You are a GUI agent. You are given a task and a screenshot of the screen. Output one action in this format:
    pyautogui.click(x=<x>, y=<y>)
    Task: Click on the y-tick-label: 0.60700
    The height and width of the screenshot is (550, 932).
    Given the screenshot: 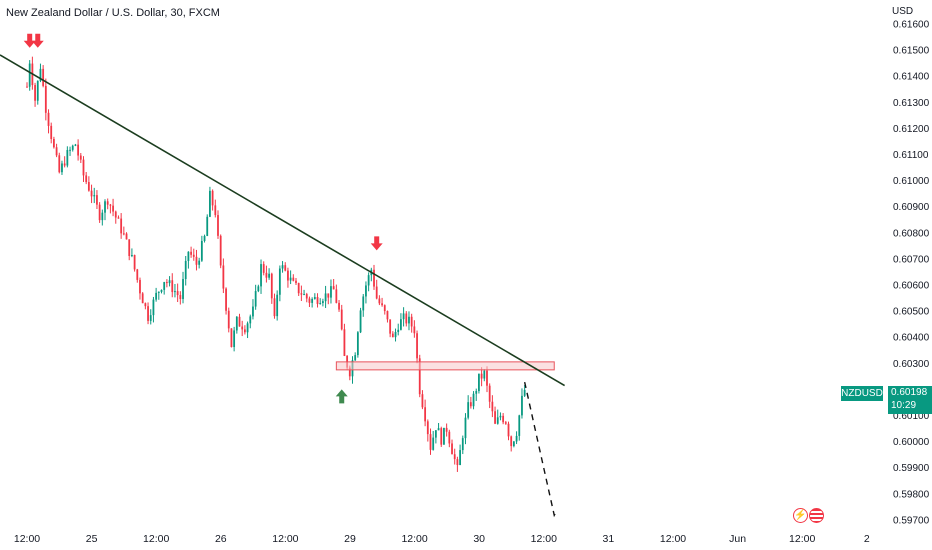 What is the action you would take?
    pyautogui.click(x=911, y=259)
    